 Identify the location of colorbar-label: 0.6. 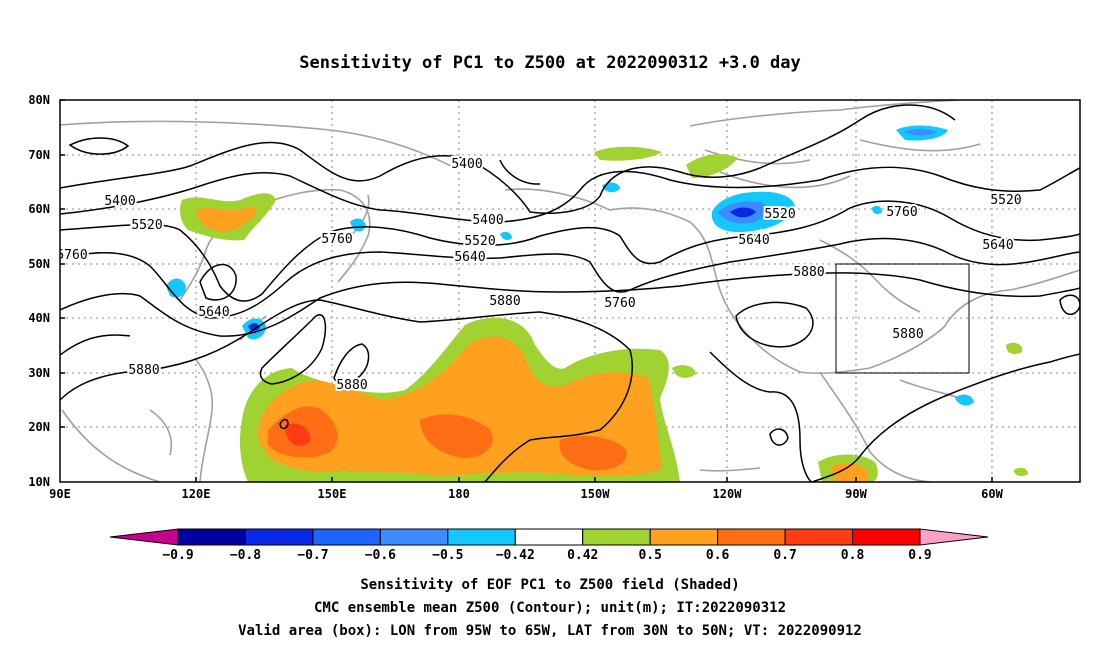
(718, 555).